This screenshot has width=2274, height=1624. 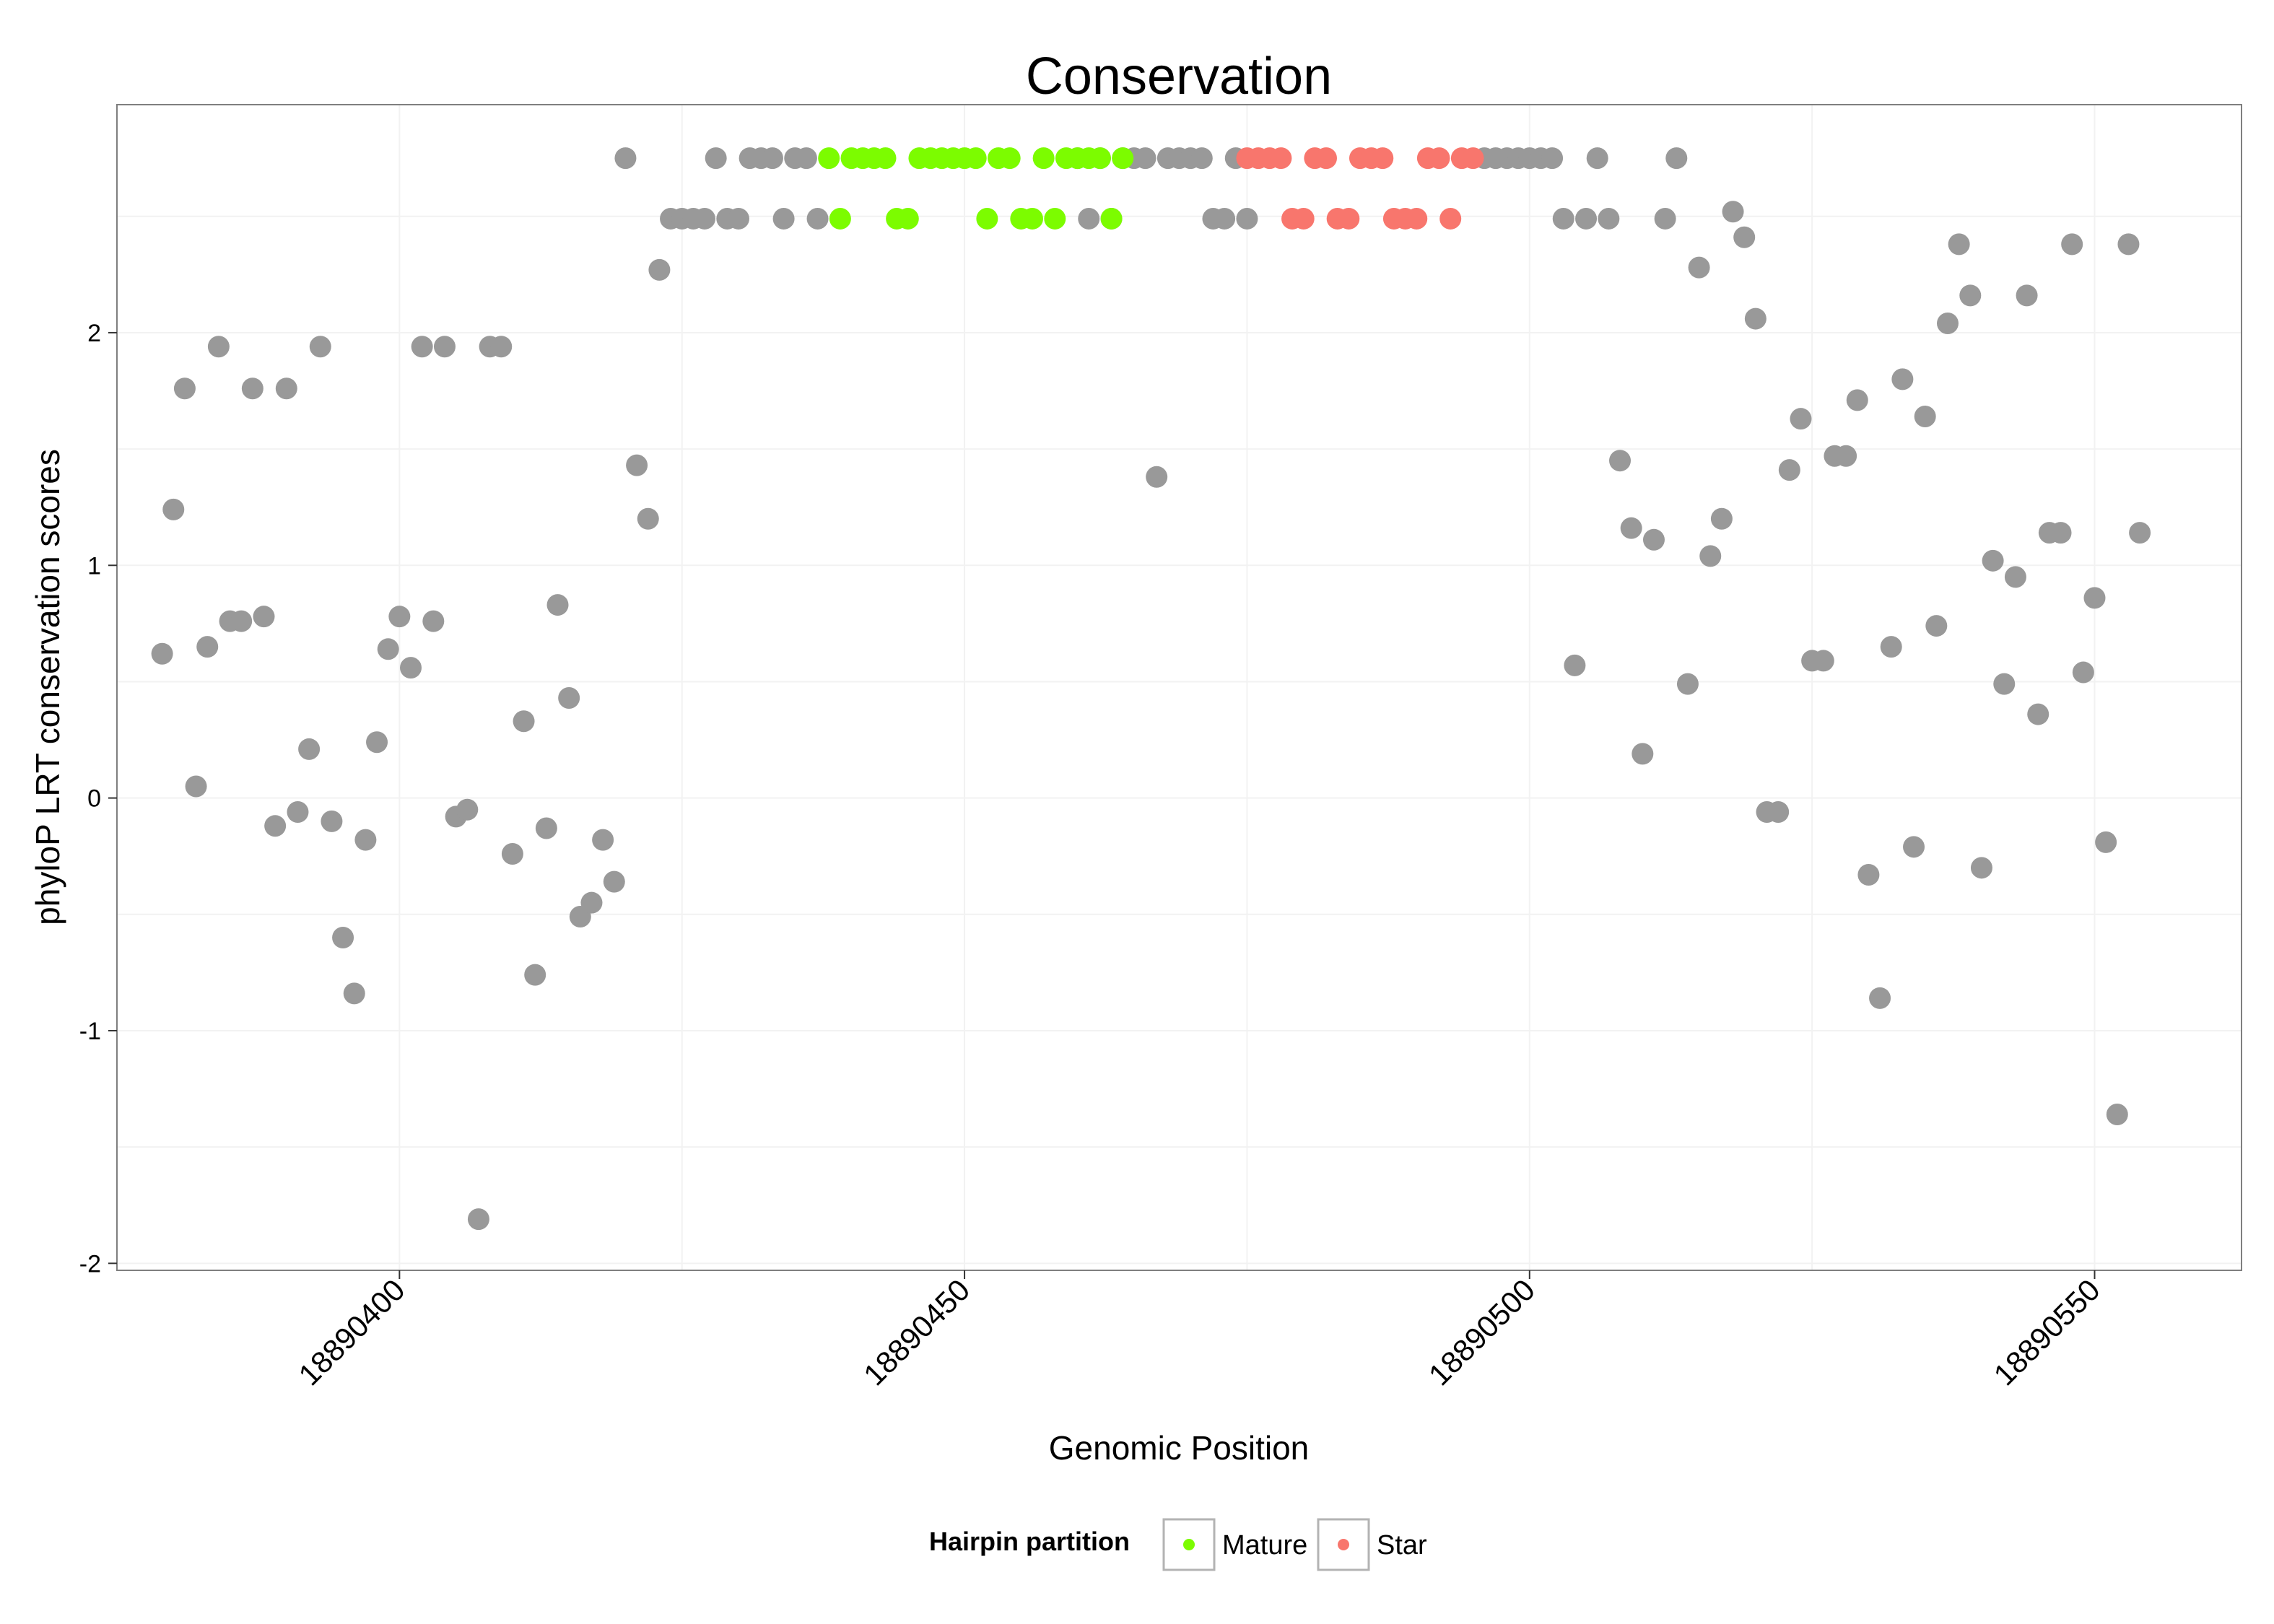 I want to click on legend-item-mature: Mature, so click(x=1234, y=1544).